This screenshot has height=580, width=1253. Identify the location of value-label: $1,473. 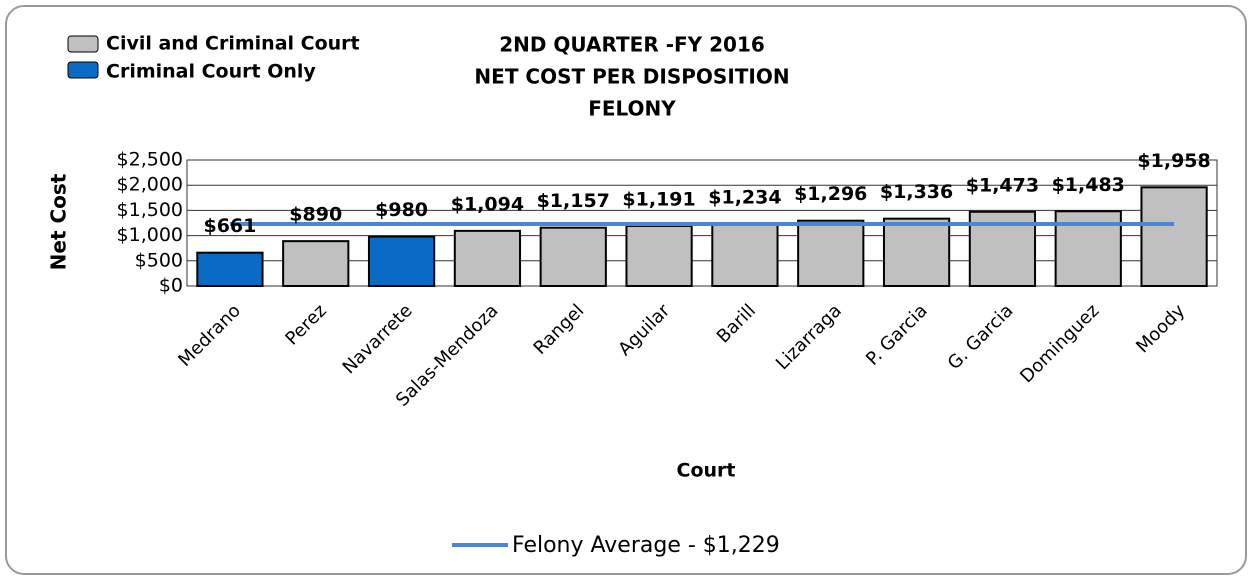
(1002, 185).